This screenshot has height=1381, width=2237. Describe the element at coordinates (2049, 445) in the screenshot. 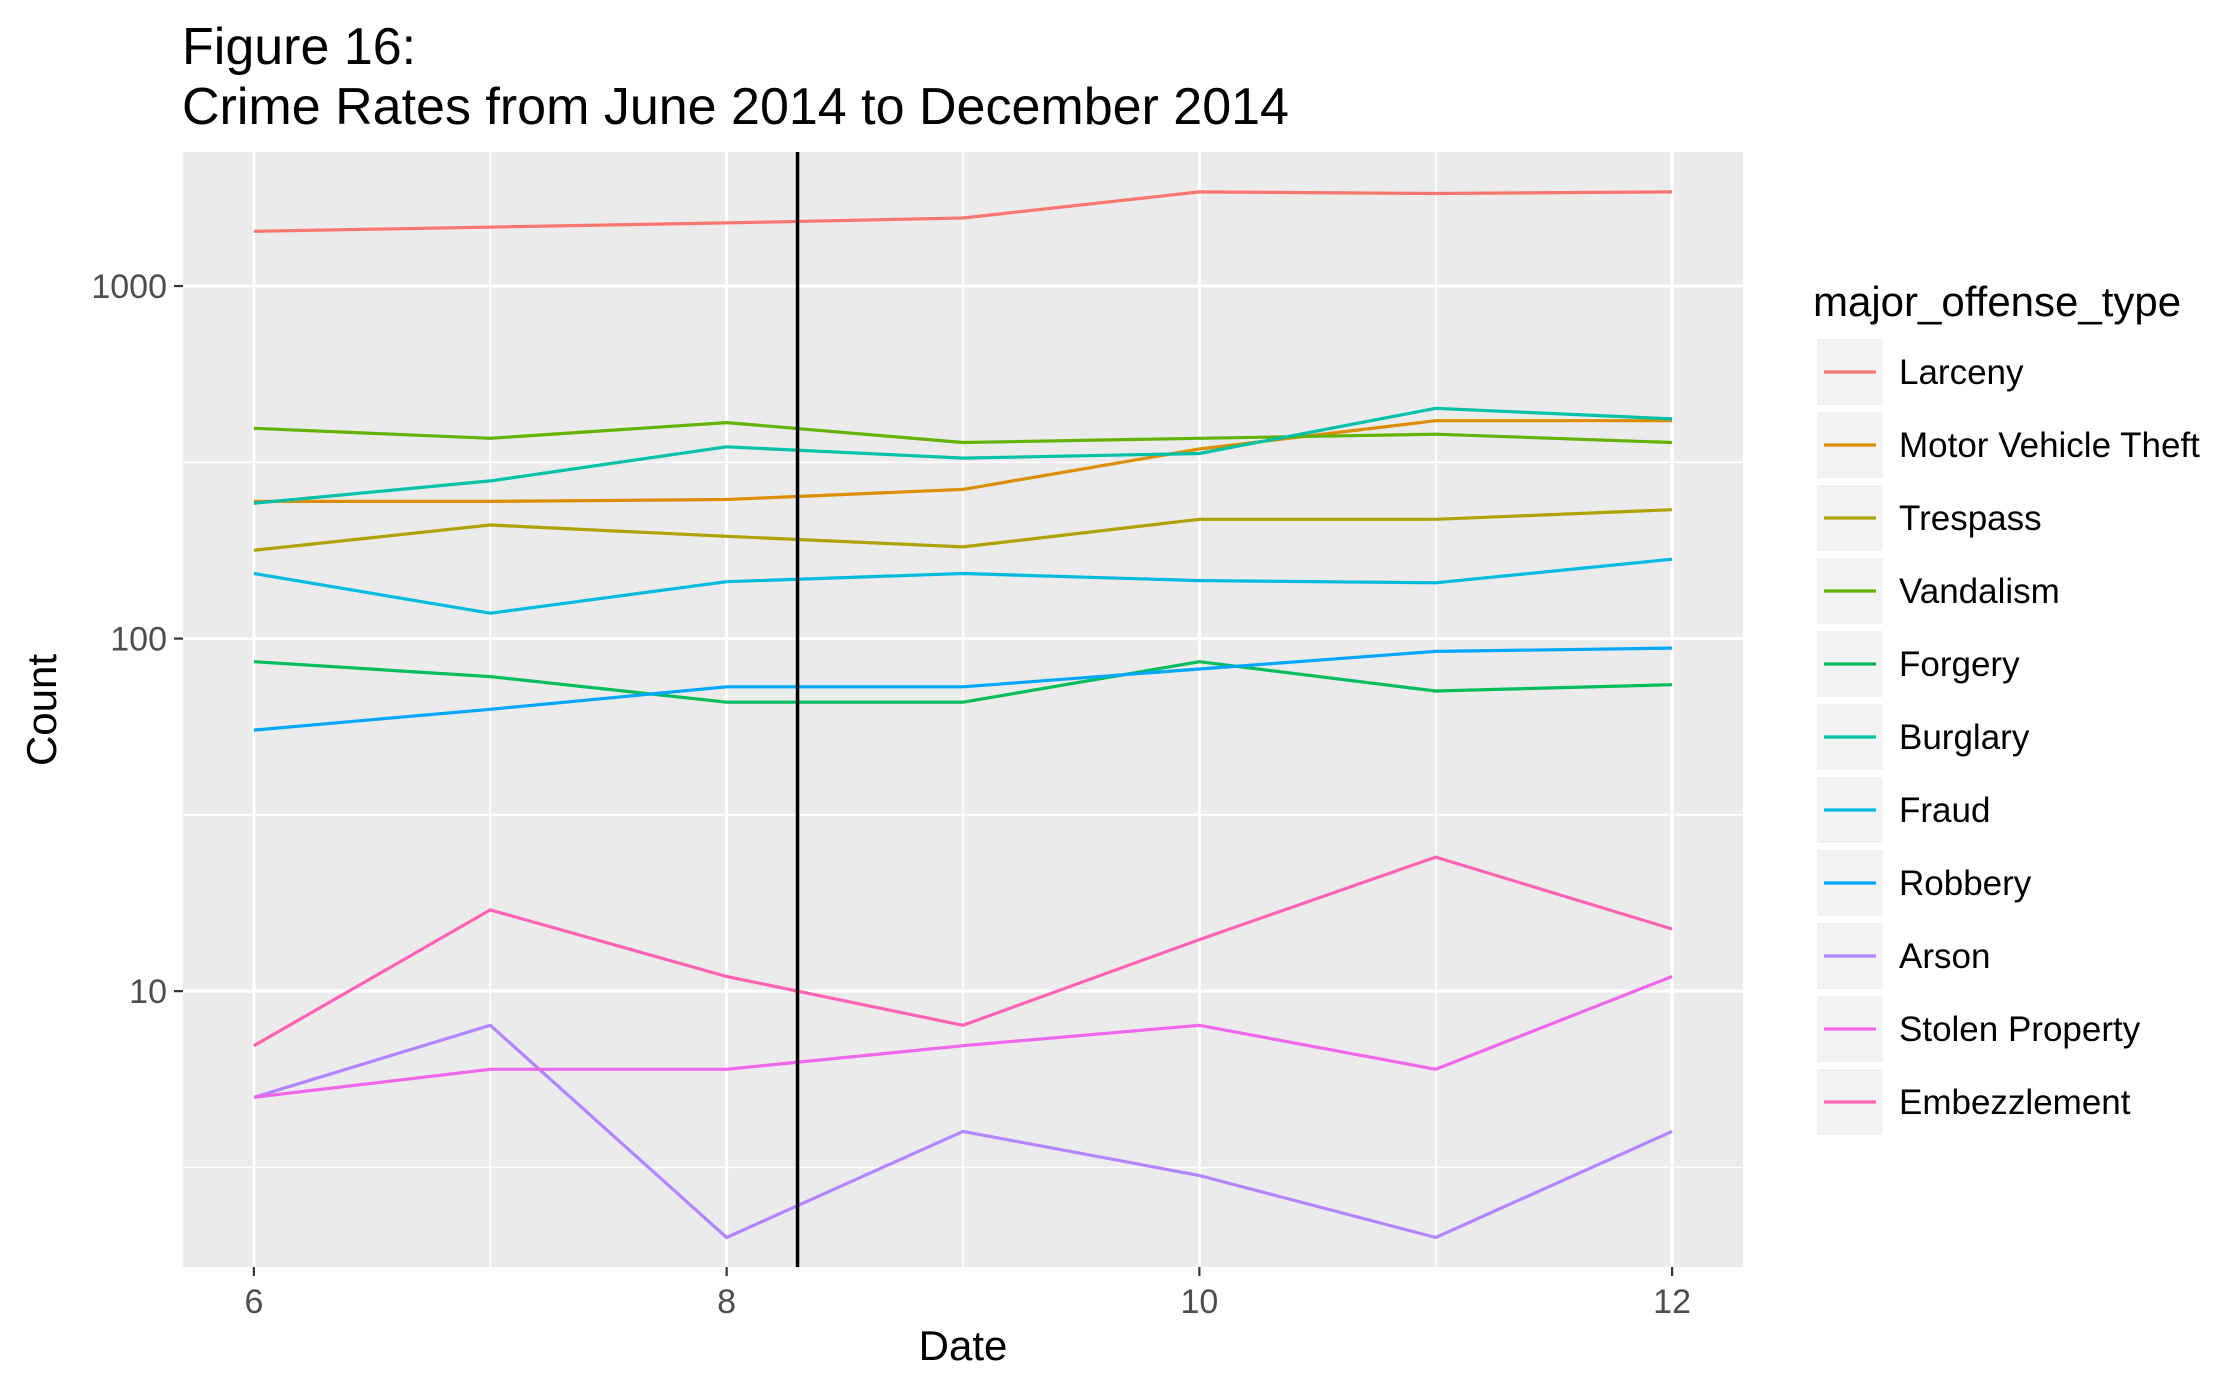

I see `legend-label-motor-vehicle-theft: Motor Vehicle Theft` at that location.